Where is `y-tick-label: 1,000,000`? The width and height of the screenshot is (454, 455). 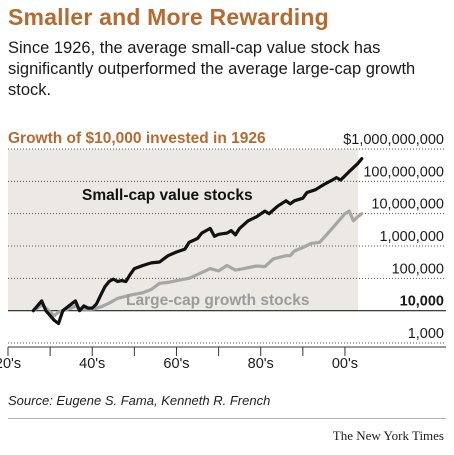
y-tick-label: 1,000,000 is located at coordinates (411, 237).